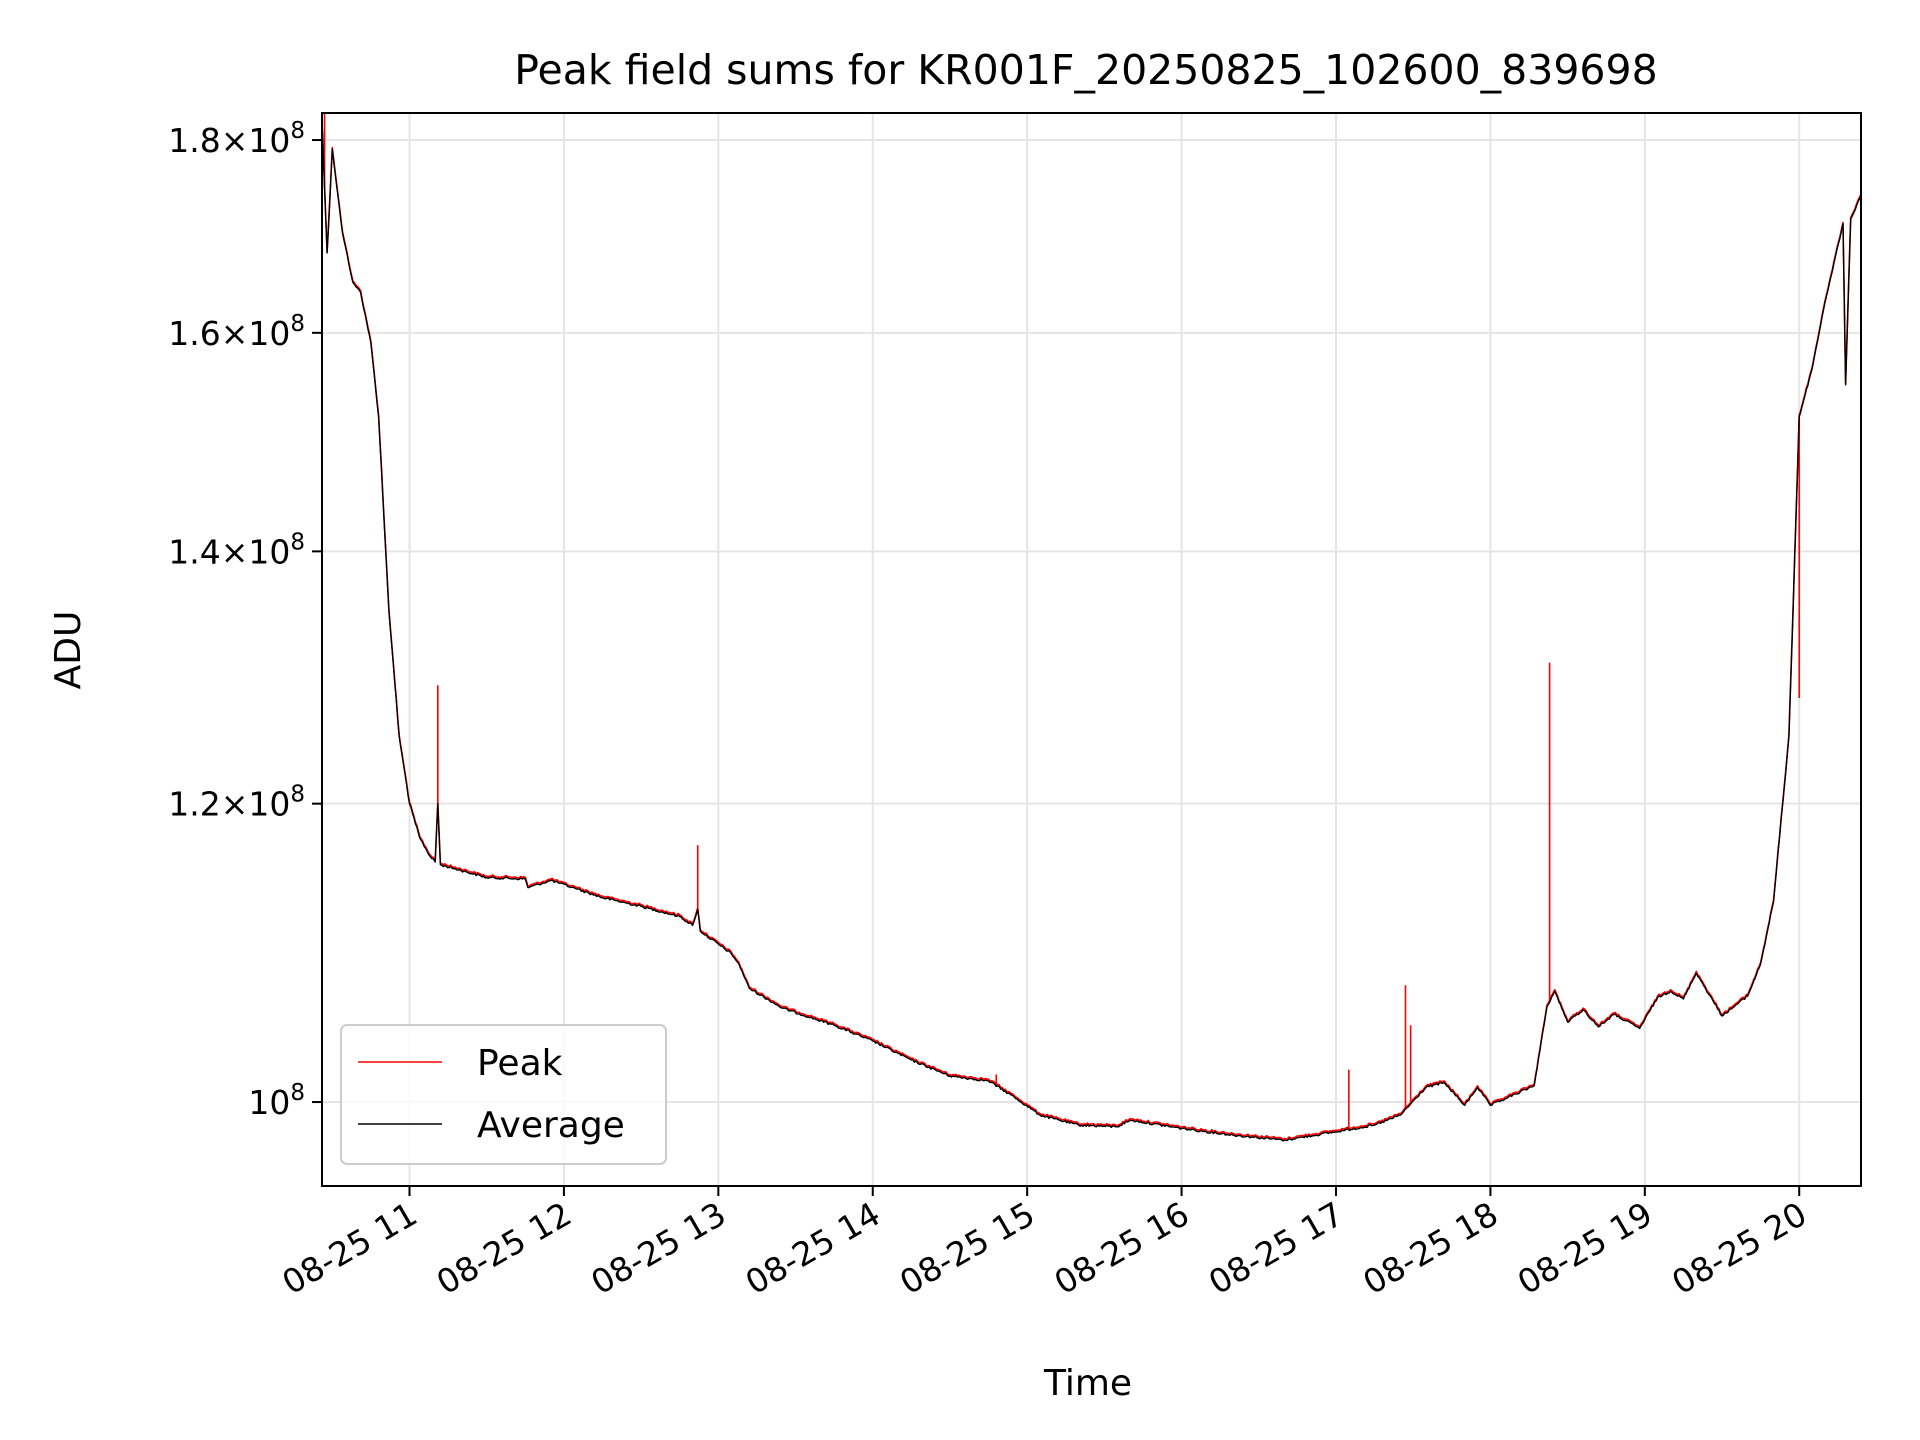 The image size is (1920, 1440). What do you see at coordinates (236, 332) in the screenshot?
I see `y-tick-label: 1.6×108` at bounding box center [236, 332].